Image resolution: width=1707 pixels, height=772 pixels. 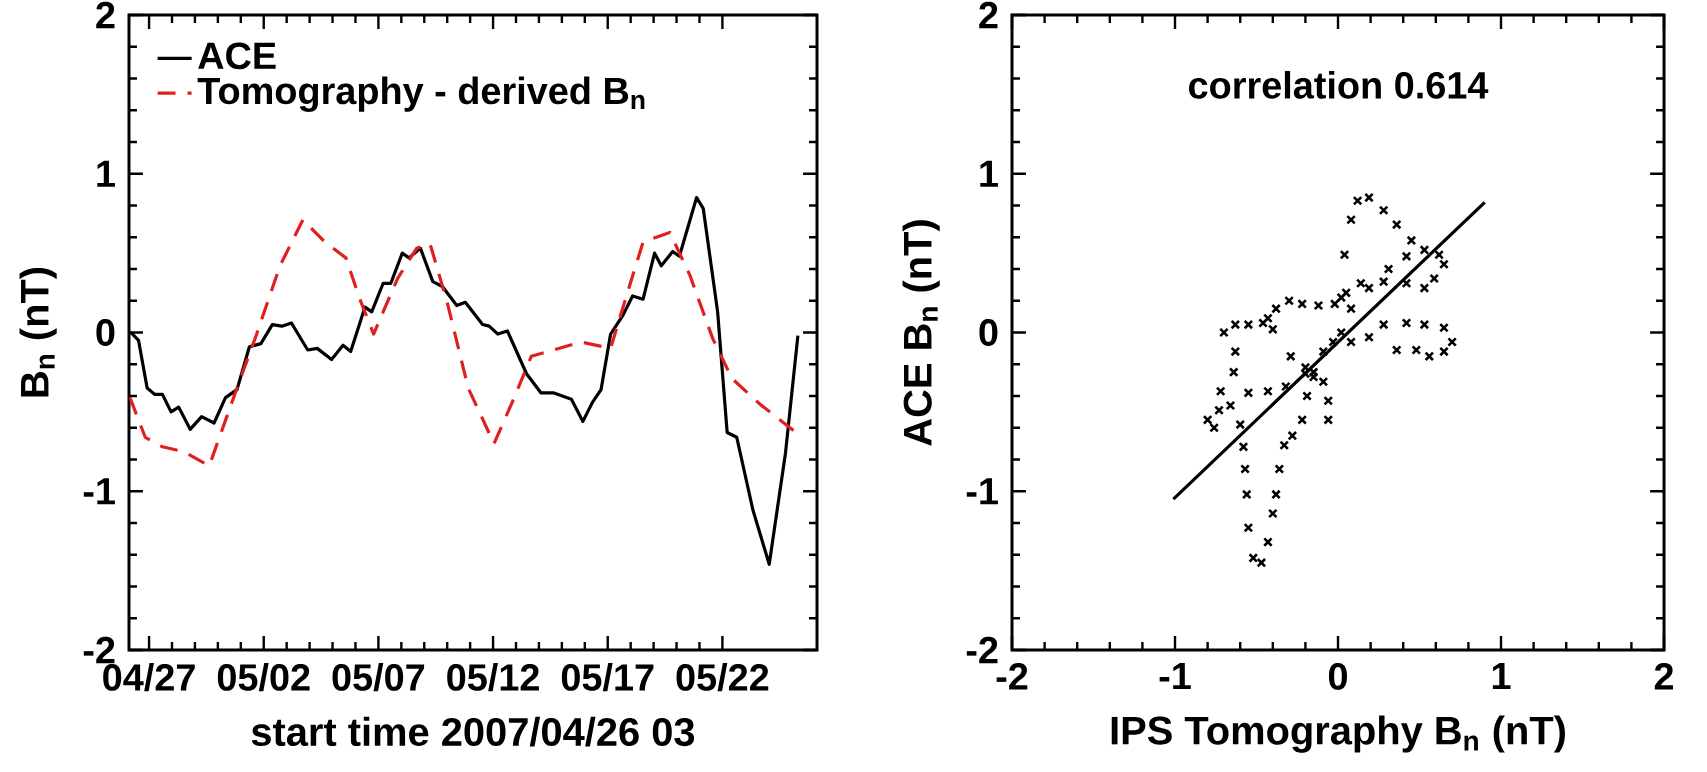 What do you see at coordinates (921, 333) in the screenshot?
I see `y-axis-title: ACE B$_{n}$ (nT)` at bounding box center [921, 333].